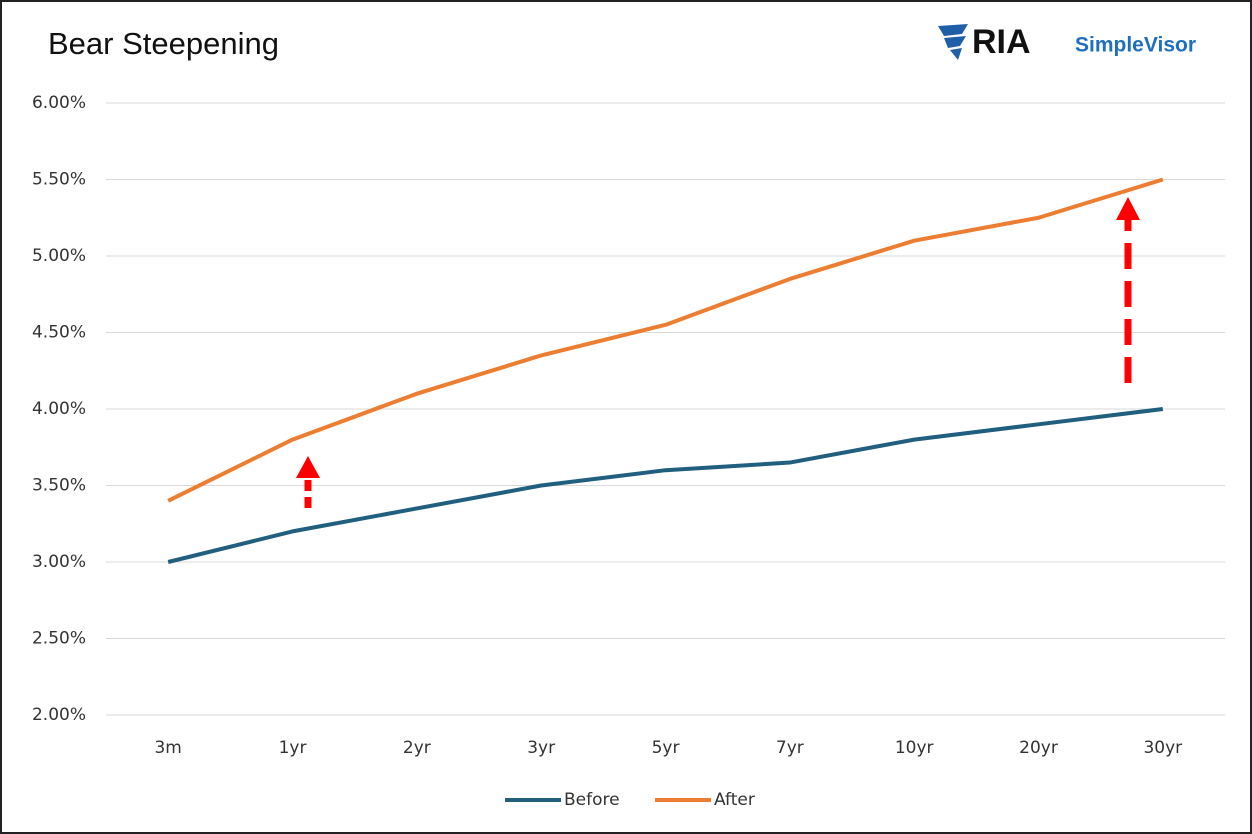  I want to click on logo-product: SimpleVisor, so click(1135, 45).